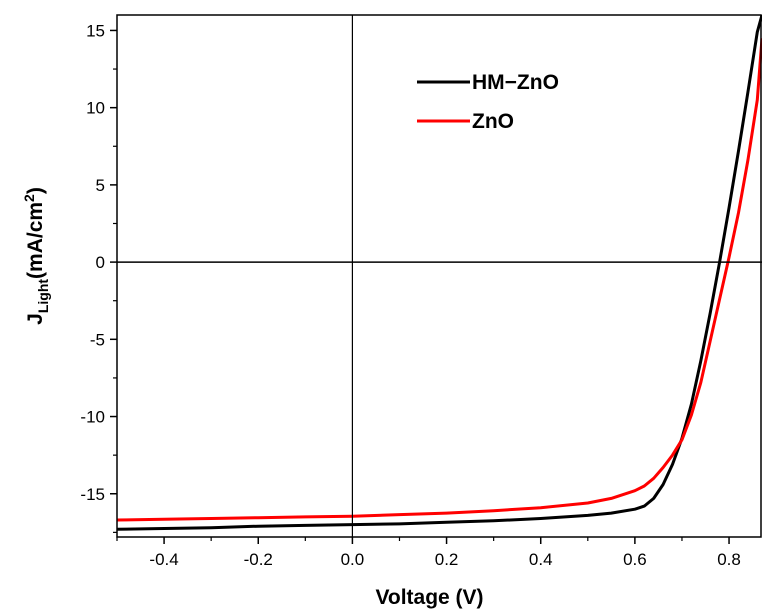  What do you see at coordinates (29, 198) in the screenshot?
I see `y-axis-title-superscript: 2` at bounding box center [29, 198].